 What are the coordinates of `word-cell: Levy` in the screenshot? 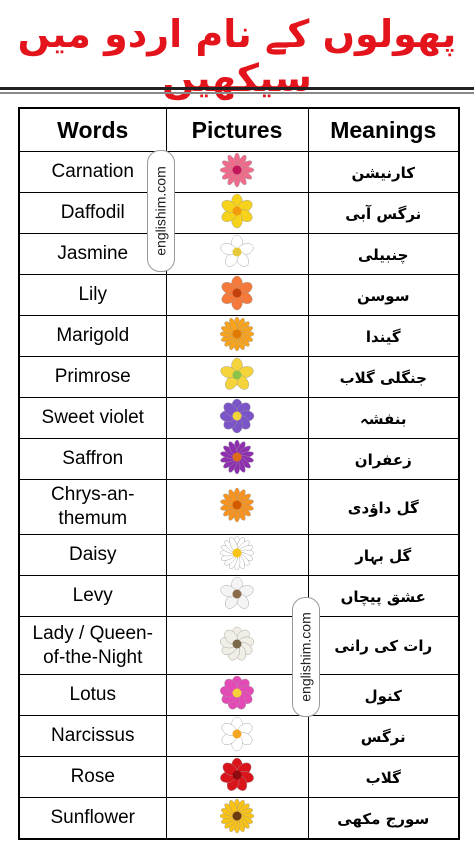 It's located at (92, 596).